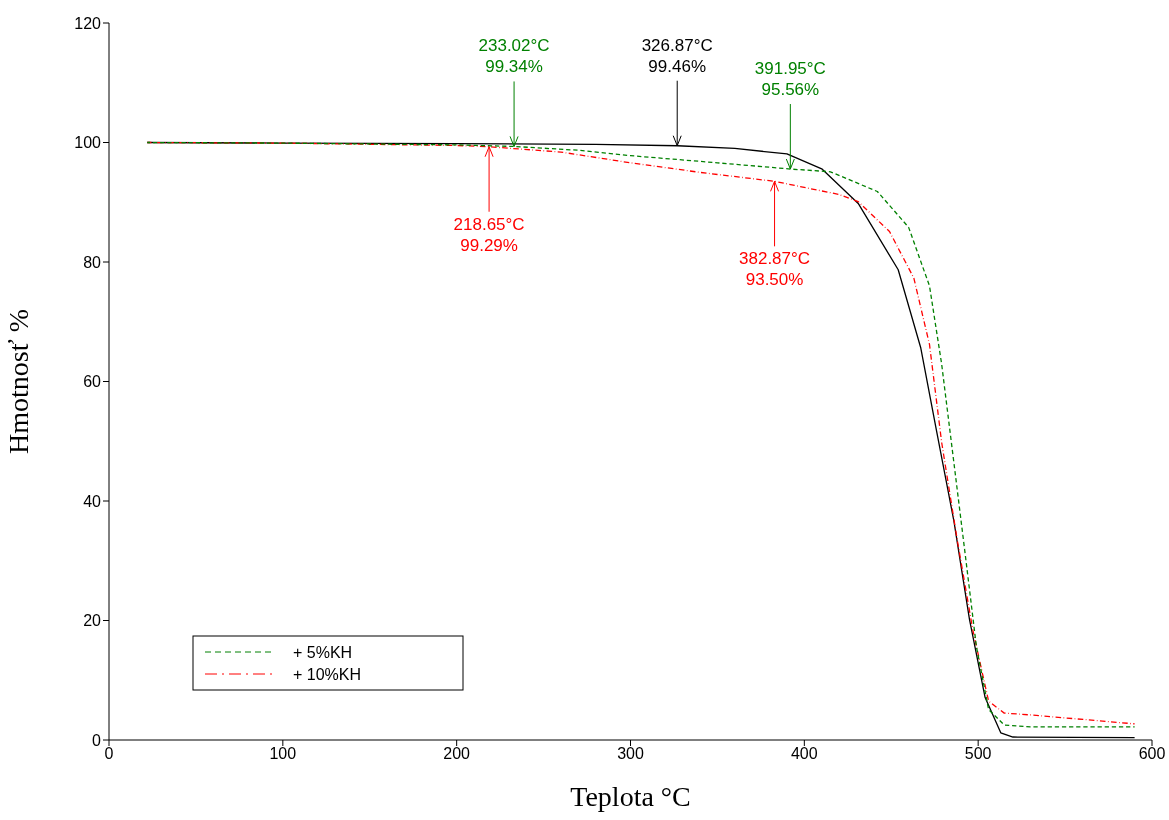 The height and width of the screenshot is (820, 1169). What do you see at coordinates (283, 754) in the screenshot?
I see `x-tick-label: 100` at bounding box center [283, 754].